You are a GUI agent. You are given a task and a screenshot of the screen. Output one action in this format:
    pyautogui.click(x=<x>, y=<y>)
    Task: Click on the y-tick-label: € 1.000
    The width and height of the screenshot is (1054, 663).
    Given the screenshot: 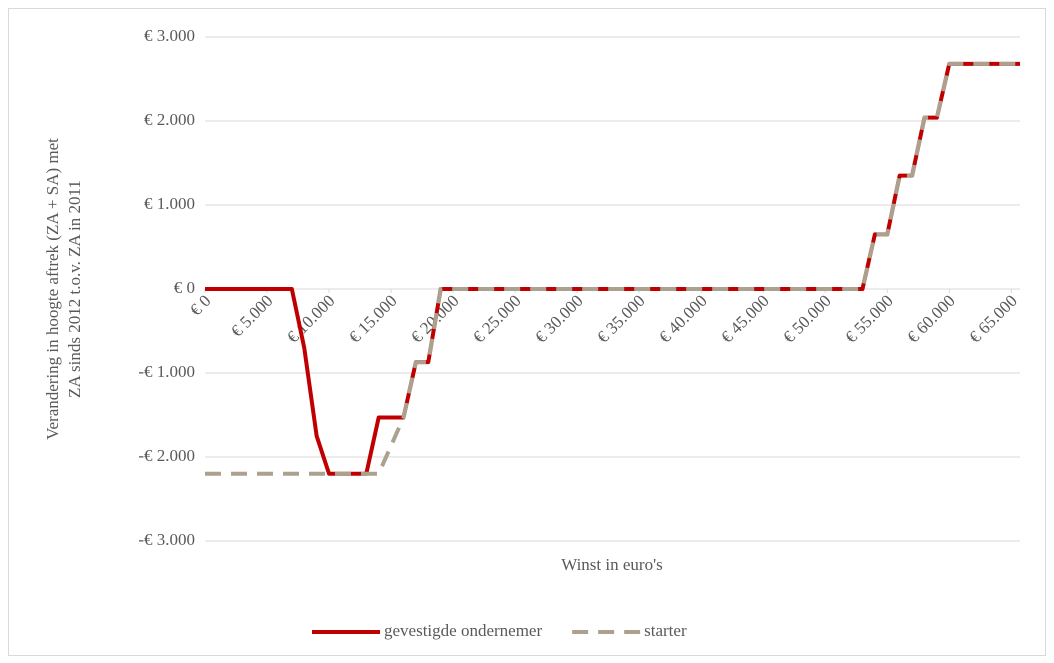 What is the action you would take?
    pyautogui.click(x=169, y=203)
    